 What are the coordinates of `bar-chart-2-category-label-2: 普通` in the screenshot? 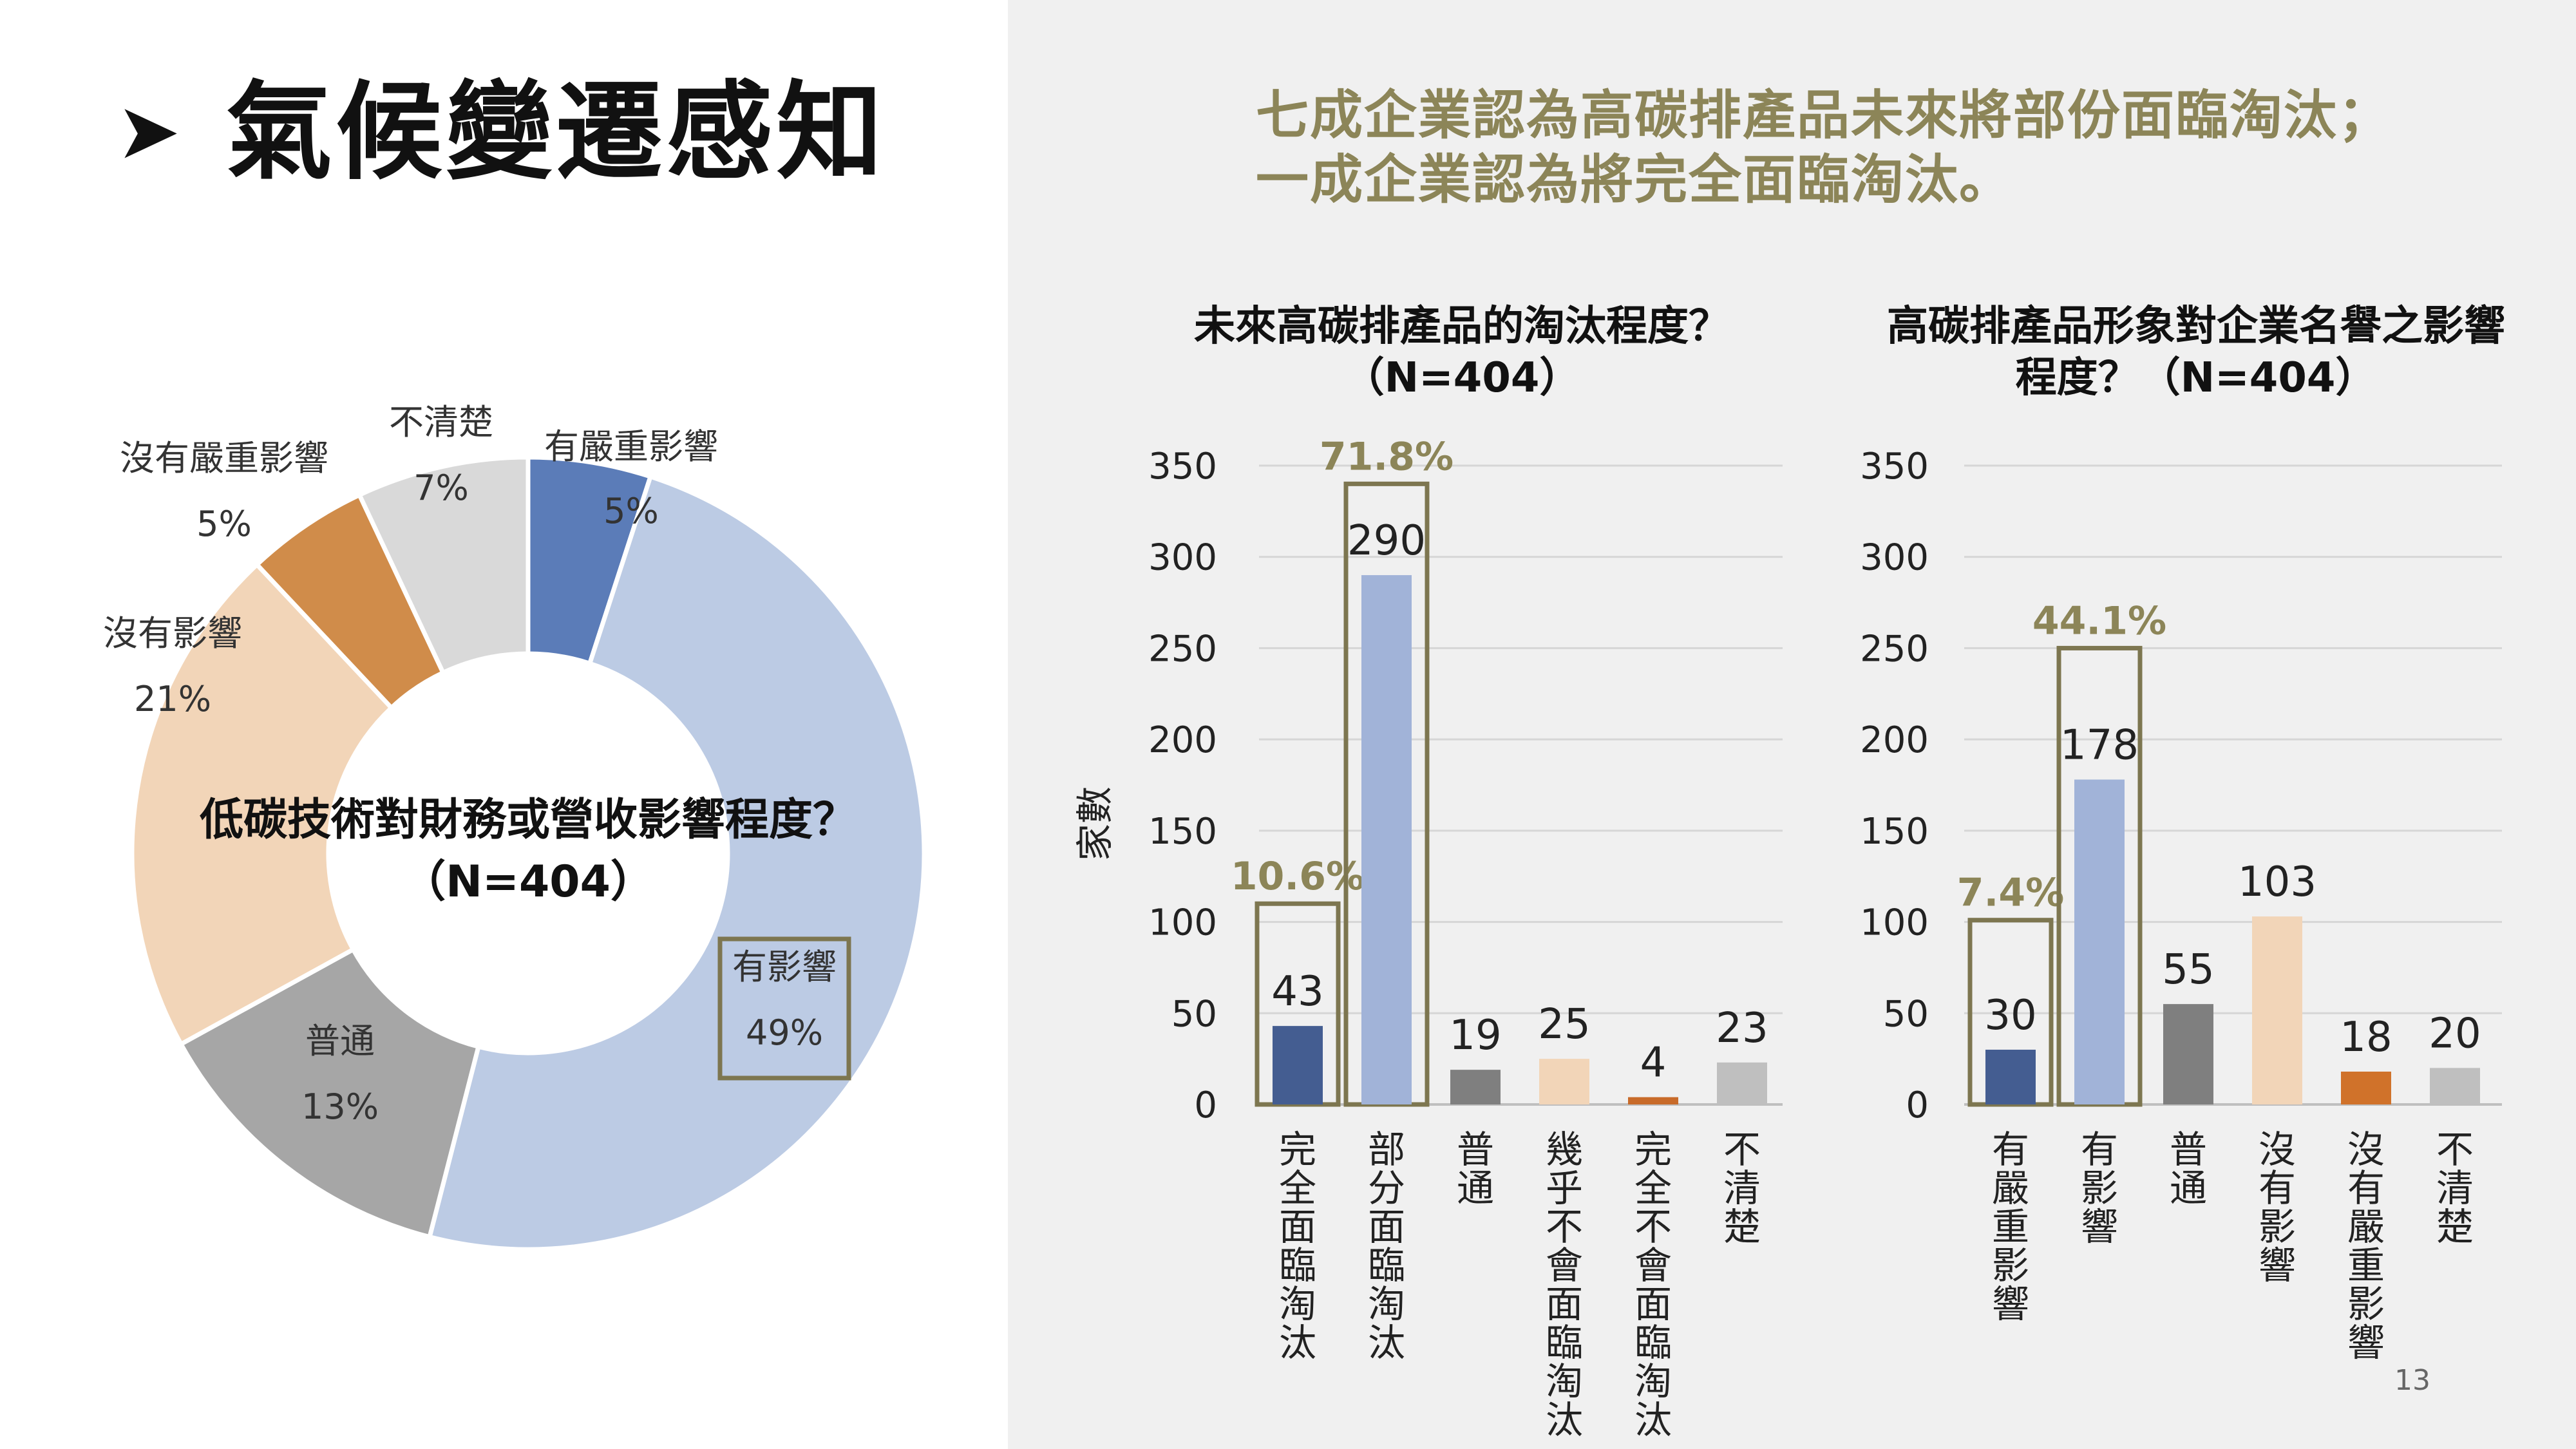 It's located at (2188, 1169).